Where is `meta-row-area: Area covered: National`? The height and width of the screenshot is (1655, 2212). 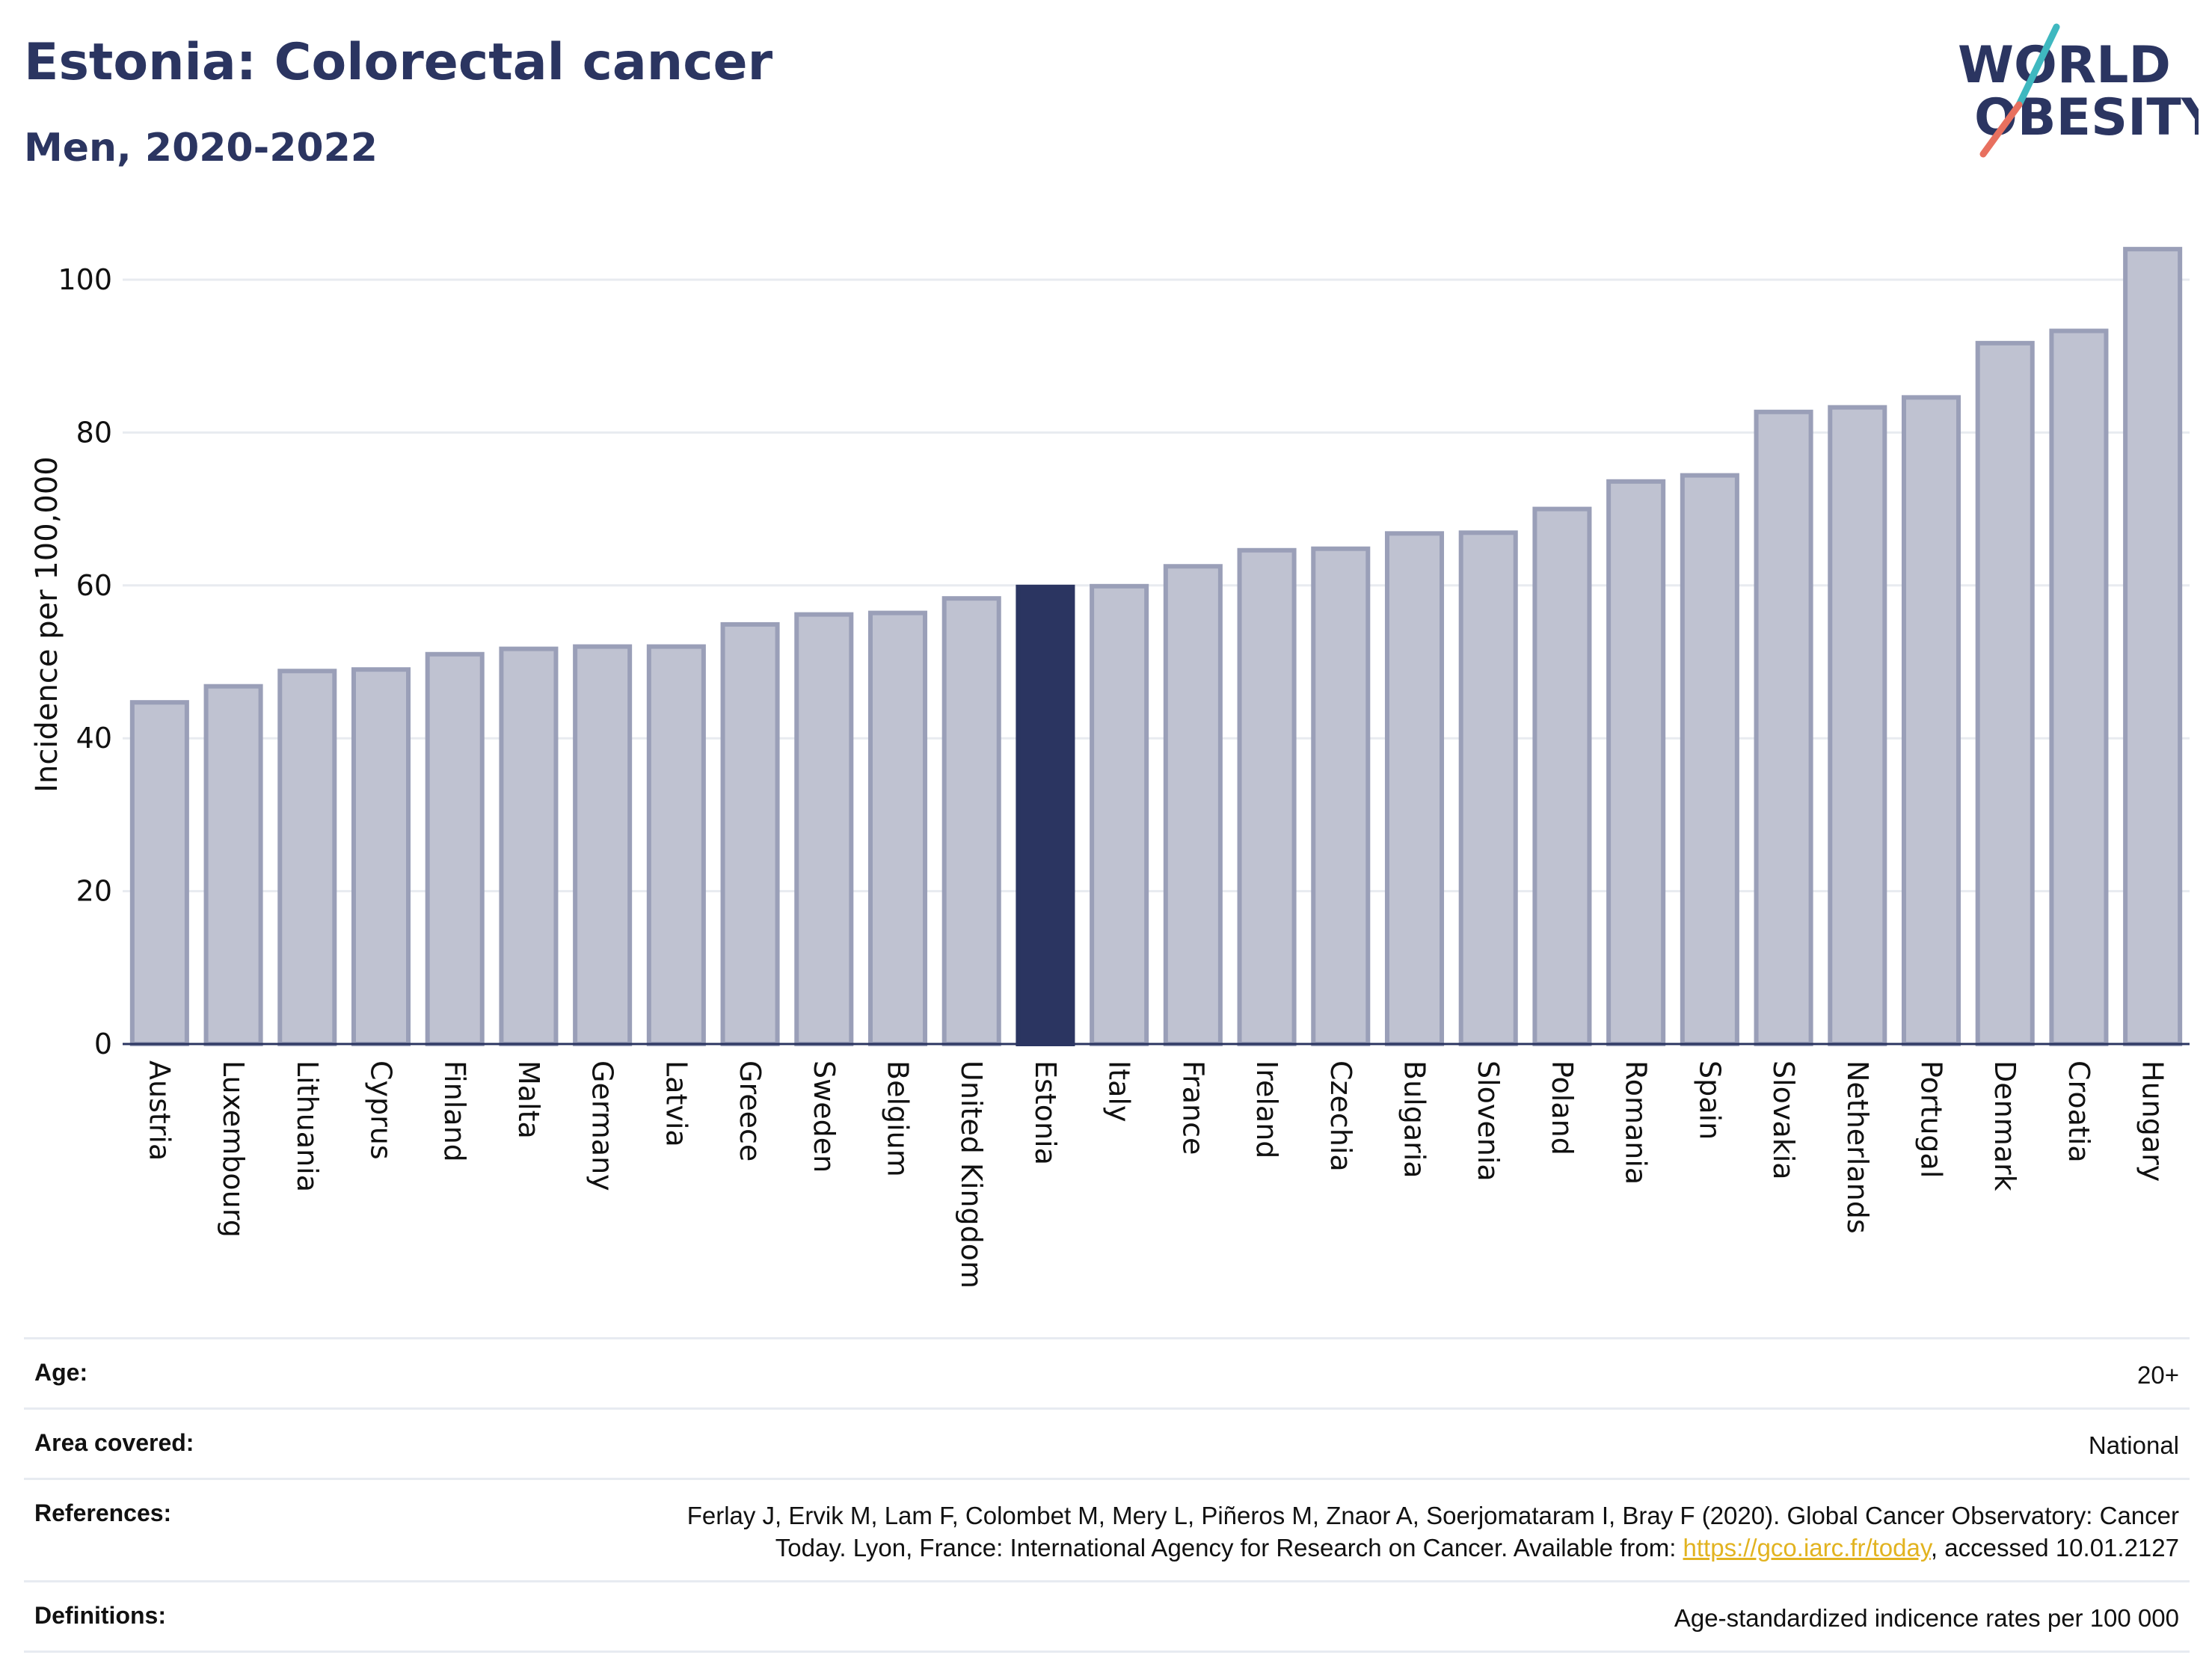 meta-row-area: Area covered: National is located at coordinates (1107, 1442).